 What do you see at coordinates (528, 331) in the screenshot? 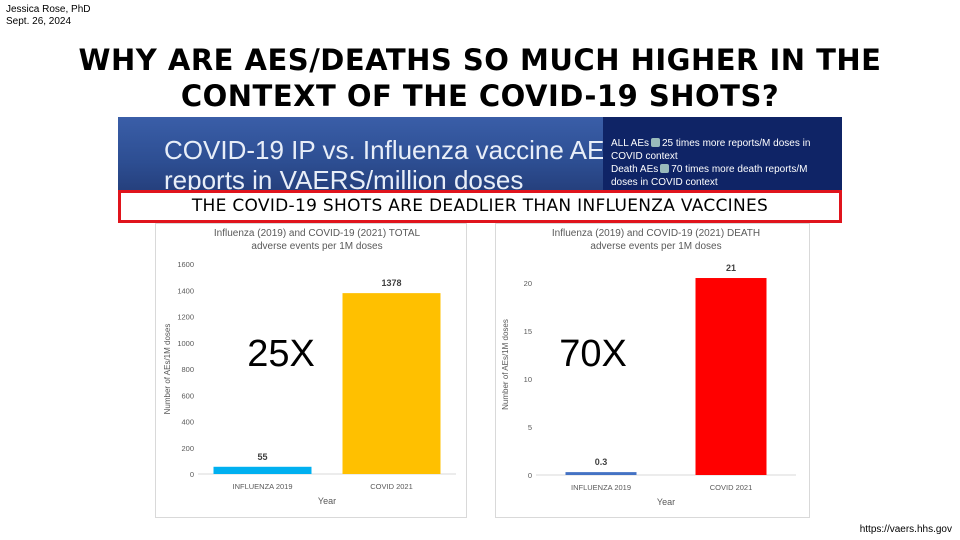
I see `y-tick-label: 15` at bounding box center [528, 331].